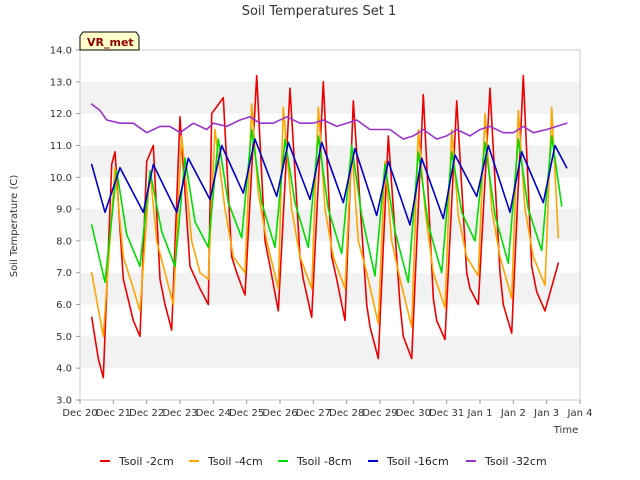 The height and width of the screenshot is (480, 640). What do you see at coordinates (146, 413) in the screenshot?
I see `x-tick-label: Dec 22` at bounding box center [146, 413].